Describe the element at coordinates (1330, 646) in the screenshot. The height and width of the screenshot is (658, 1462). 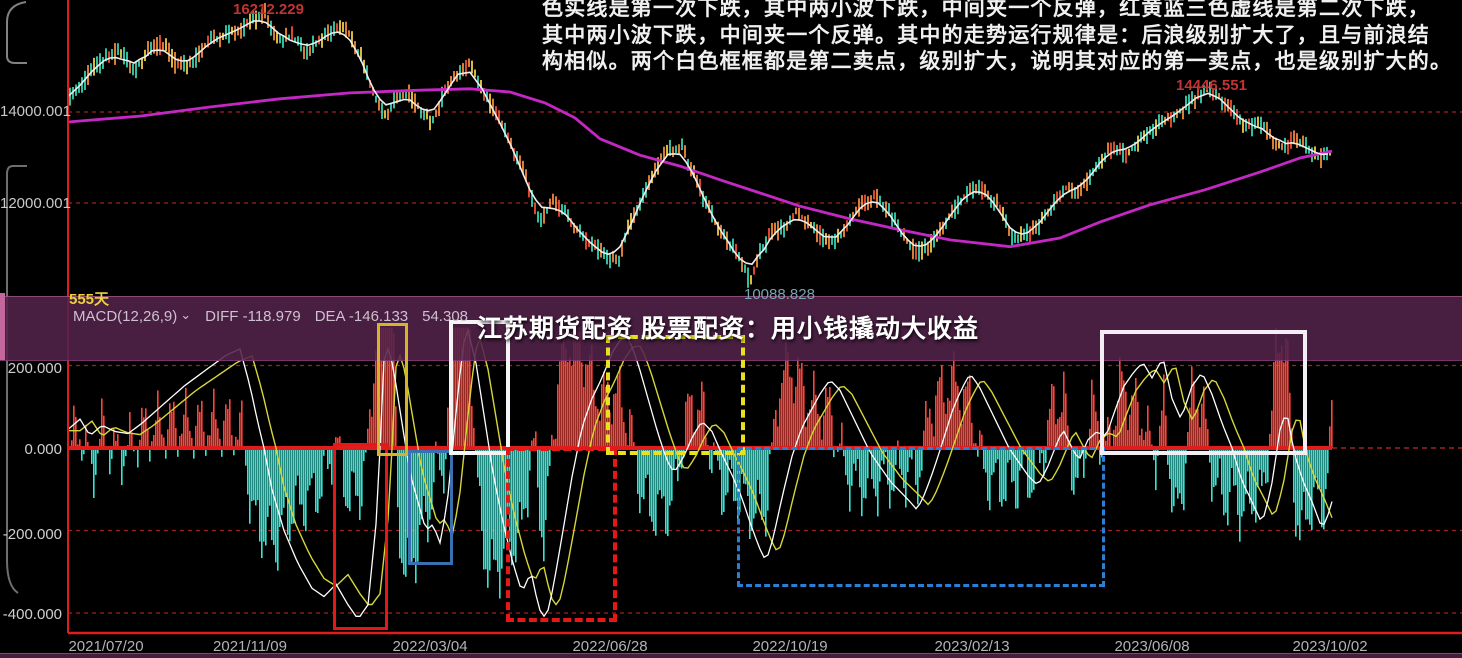
I see `x-axis-date-label: 2023/10/02` at that location.